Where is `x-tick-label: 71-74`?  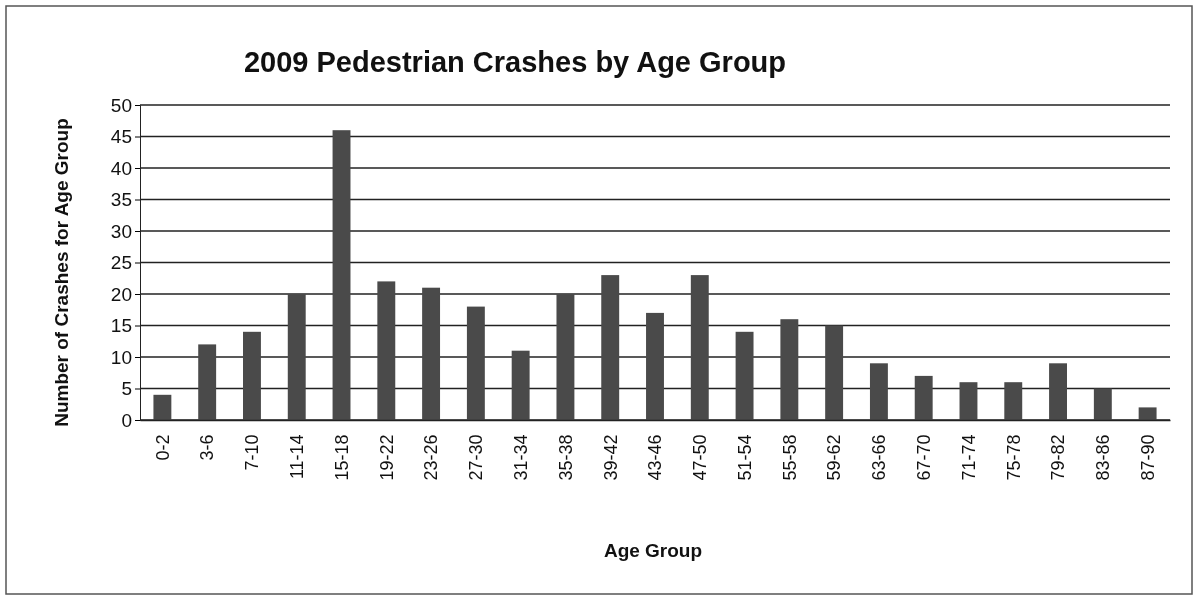
x-tick-label: 71-74 is located at coordinates (968, 457).